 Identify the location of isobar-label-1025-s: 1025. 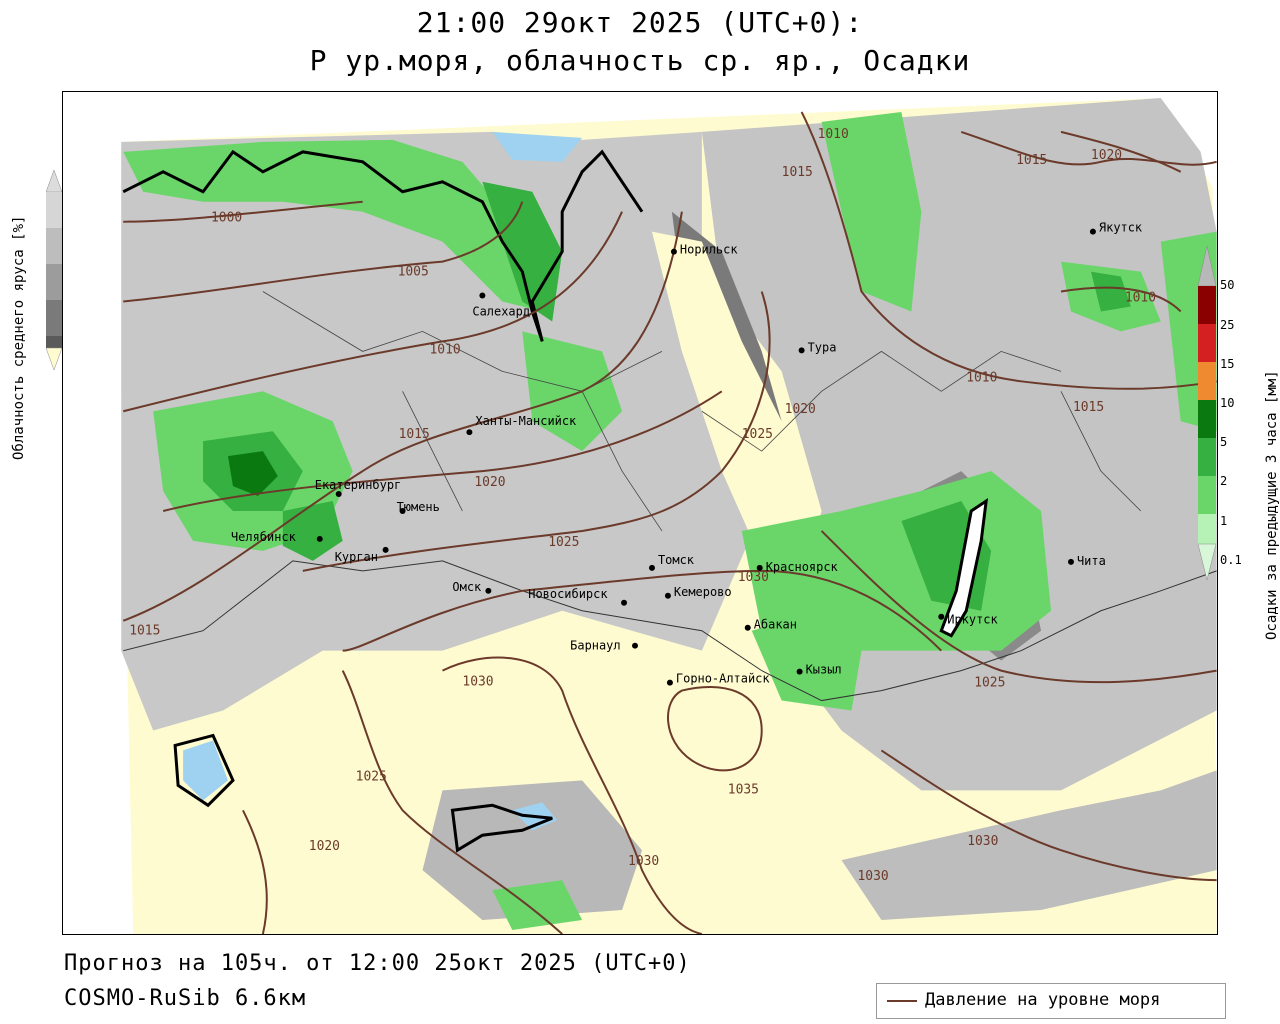
(371, 776).